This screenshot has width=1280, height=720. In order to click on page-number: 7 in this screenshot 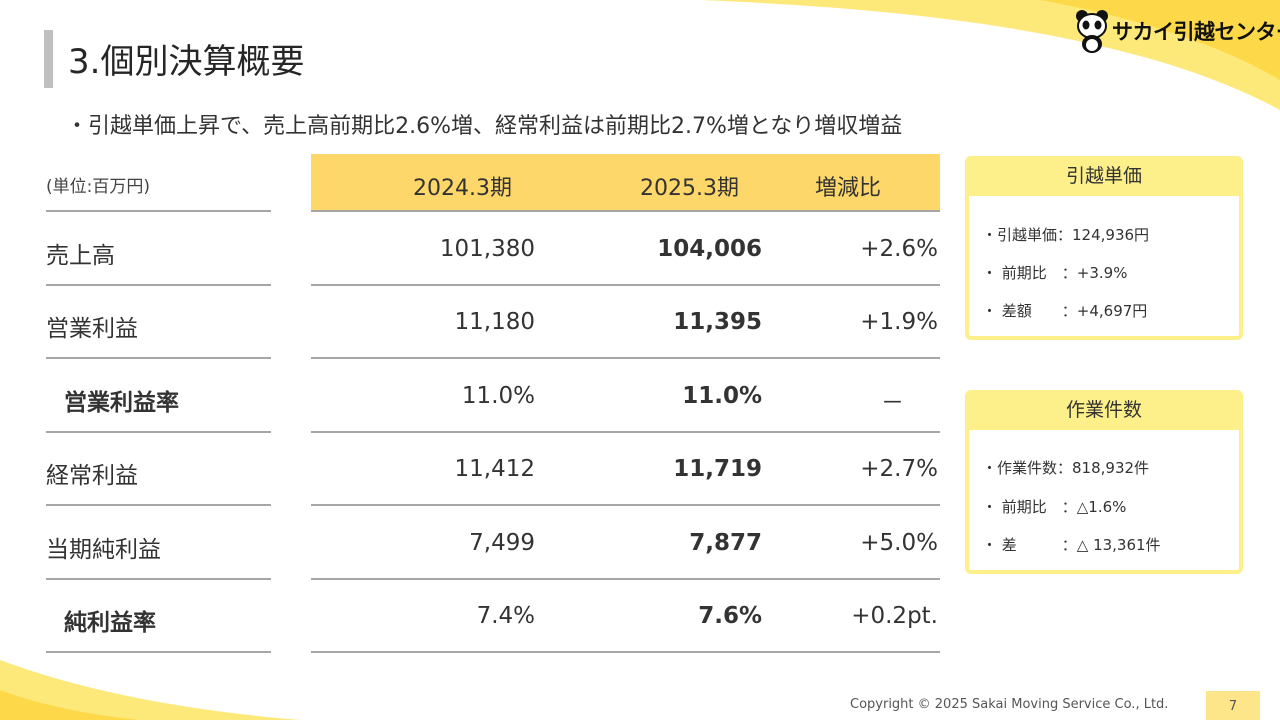, I will do `click(1233, 706)`.